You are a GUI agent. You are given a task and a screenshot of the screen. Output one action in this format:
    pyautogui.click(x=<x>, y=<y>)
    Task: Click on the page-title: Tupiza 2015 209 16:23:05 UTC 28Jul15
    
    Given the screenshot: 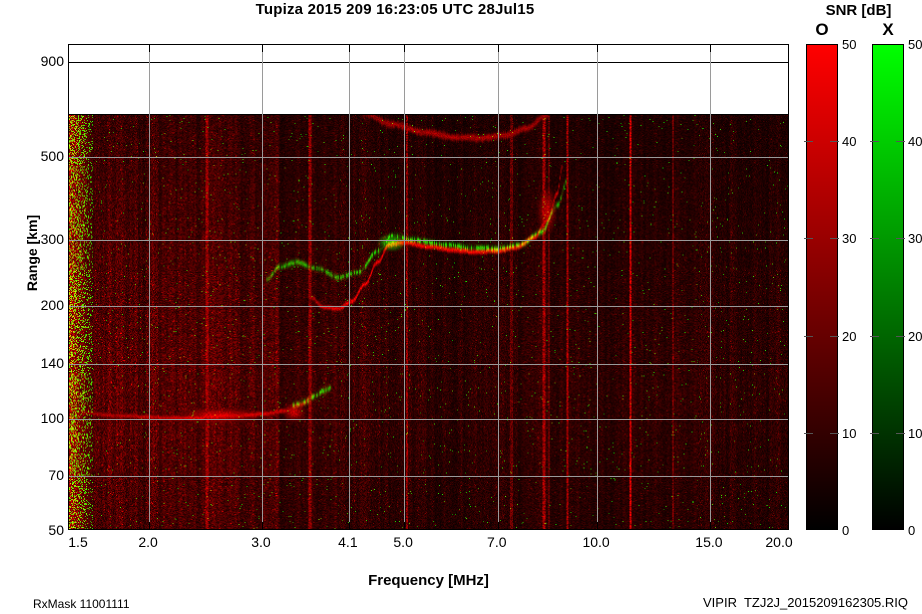 What is the action you would take?
    pyautogui.click(x=395, y=9)
    